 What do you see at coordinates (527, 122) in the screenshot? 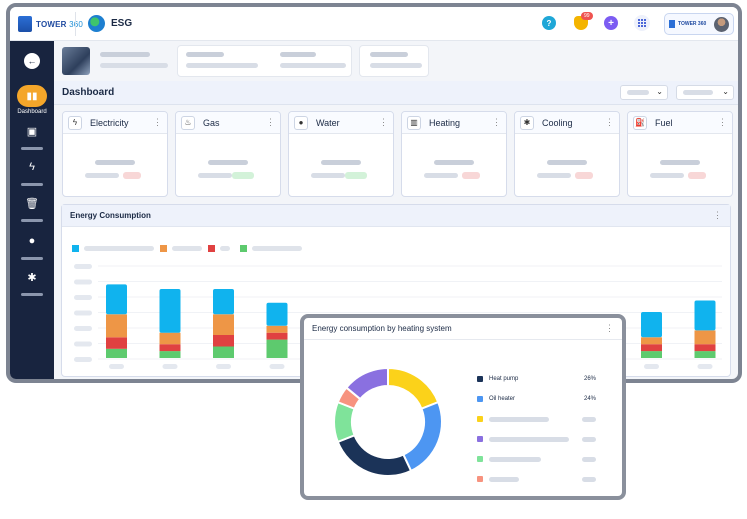
I see `snowflake-icon: ✱` at bounding box center [527, 122].